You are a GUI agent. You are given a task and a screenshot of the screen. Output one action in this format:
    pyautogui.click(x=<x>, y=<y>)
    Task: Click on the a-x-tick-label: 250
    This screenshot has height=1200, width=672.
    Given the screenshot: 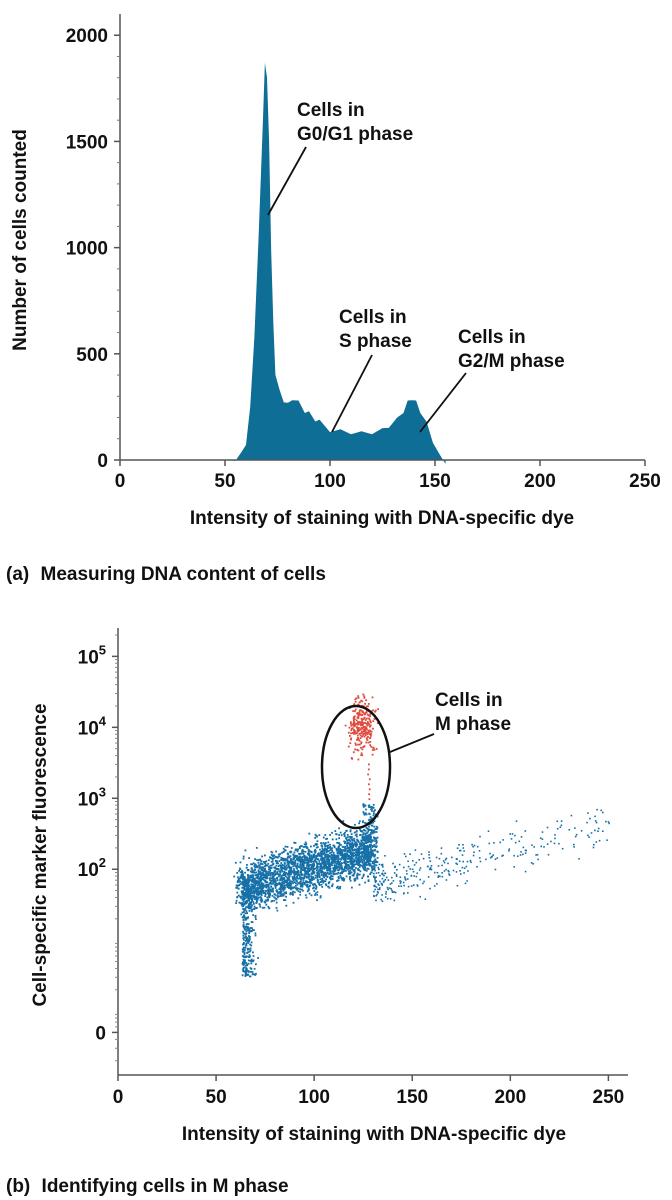 What is the action you would take?
    pyautogui.click(x=645, y=481)
    